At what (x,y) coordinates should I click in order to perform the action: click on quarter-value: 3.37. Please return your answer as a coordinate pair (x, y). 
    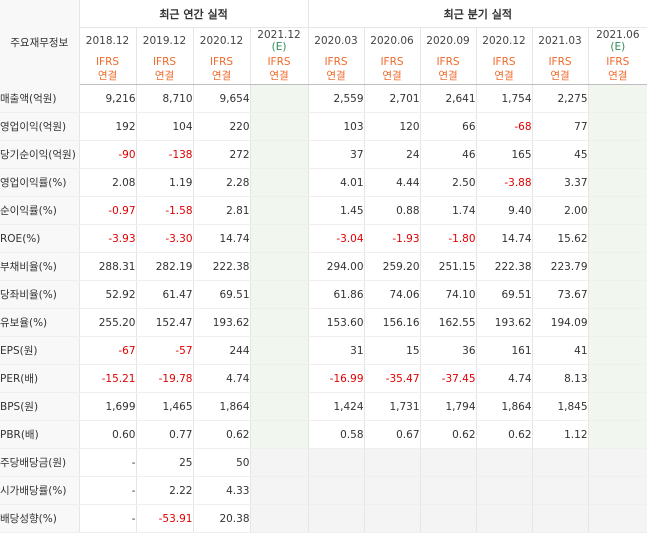
    Looking at the image, I should click on (560, 182).